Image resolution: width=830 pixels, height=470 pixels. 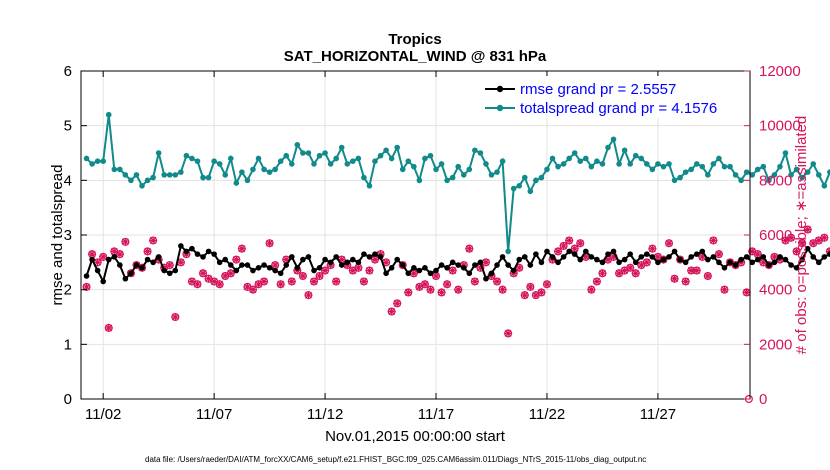 I want to click on x-tick-label: 11/12, so click(x=325, y=414).